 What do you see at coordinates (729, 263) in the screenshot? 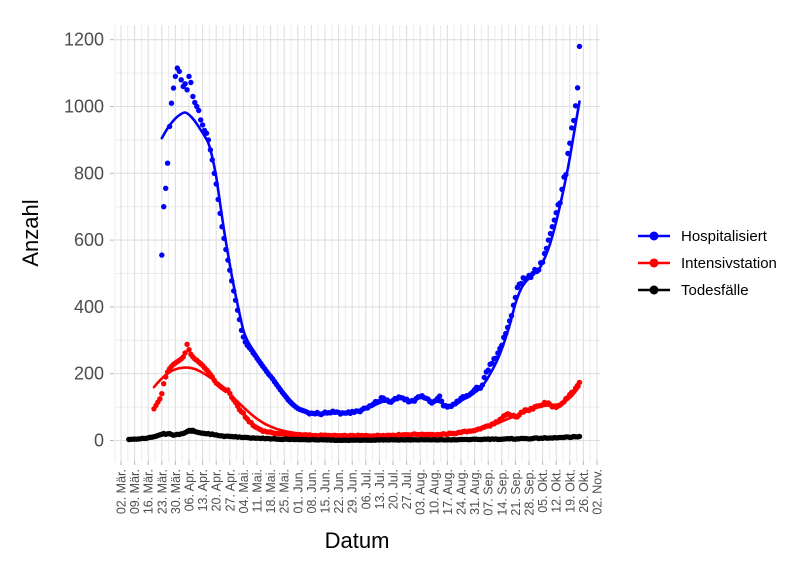
I see `legend-label: Intensivstation` at bounding box center [729, 263].